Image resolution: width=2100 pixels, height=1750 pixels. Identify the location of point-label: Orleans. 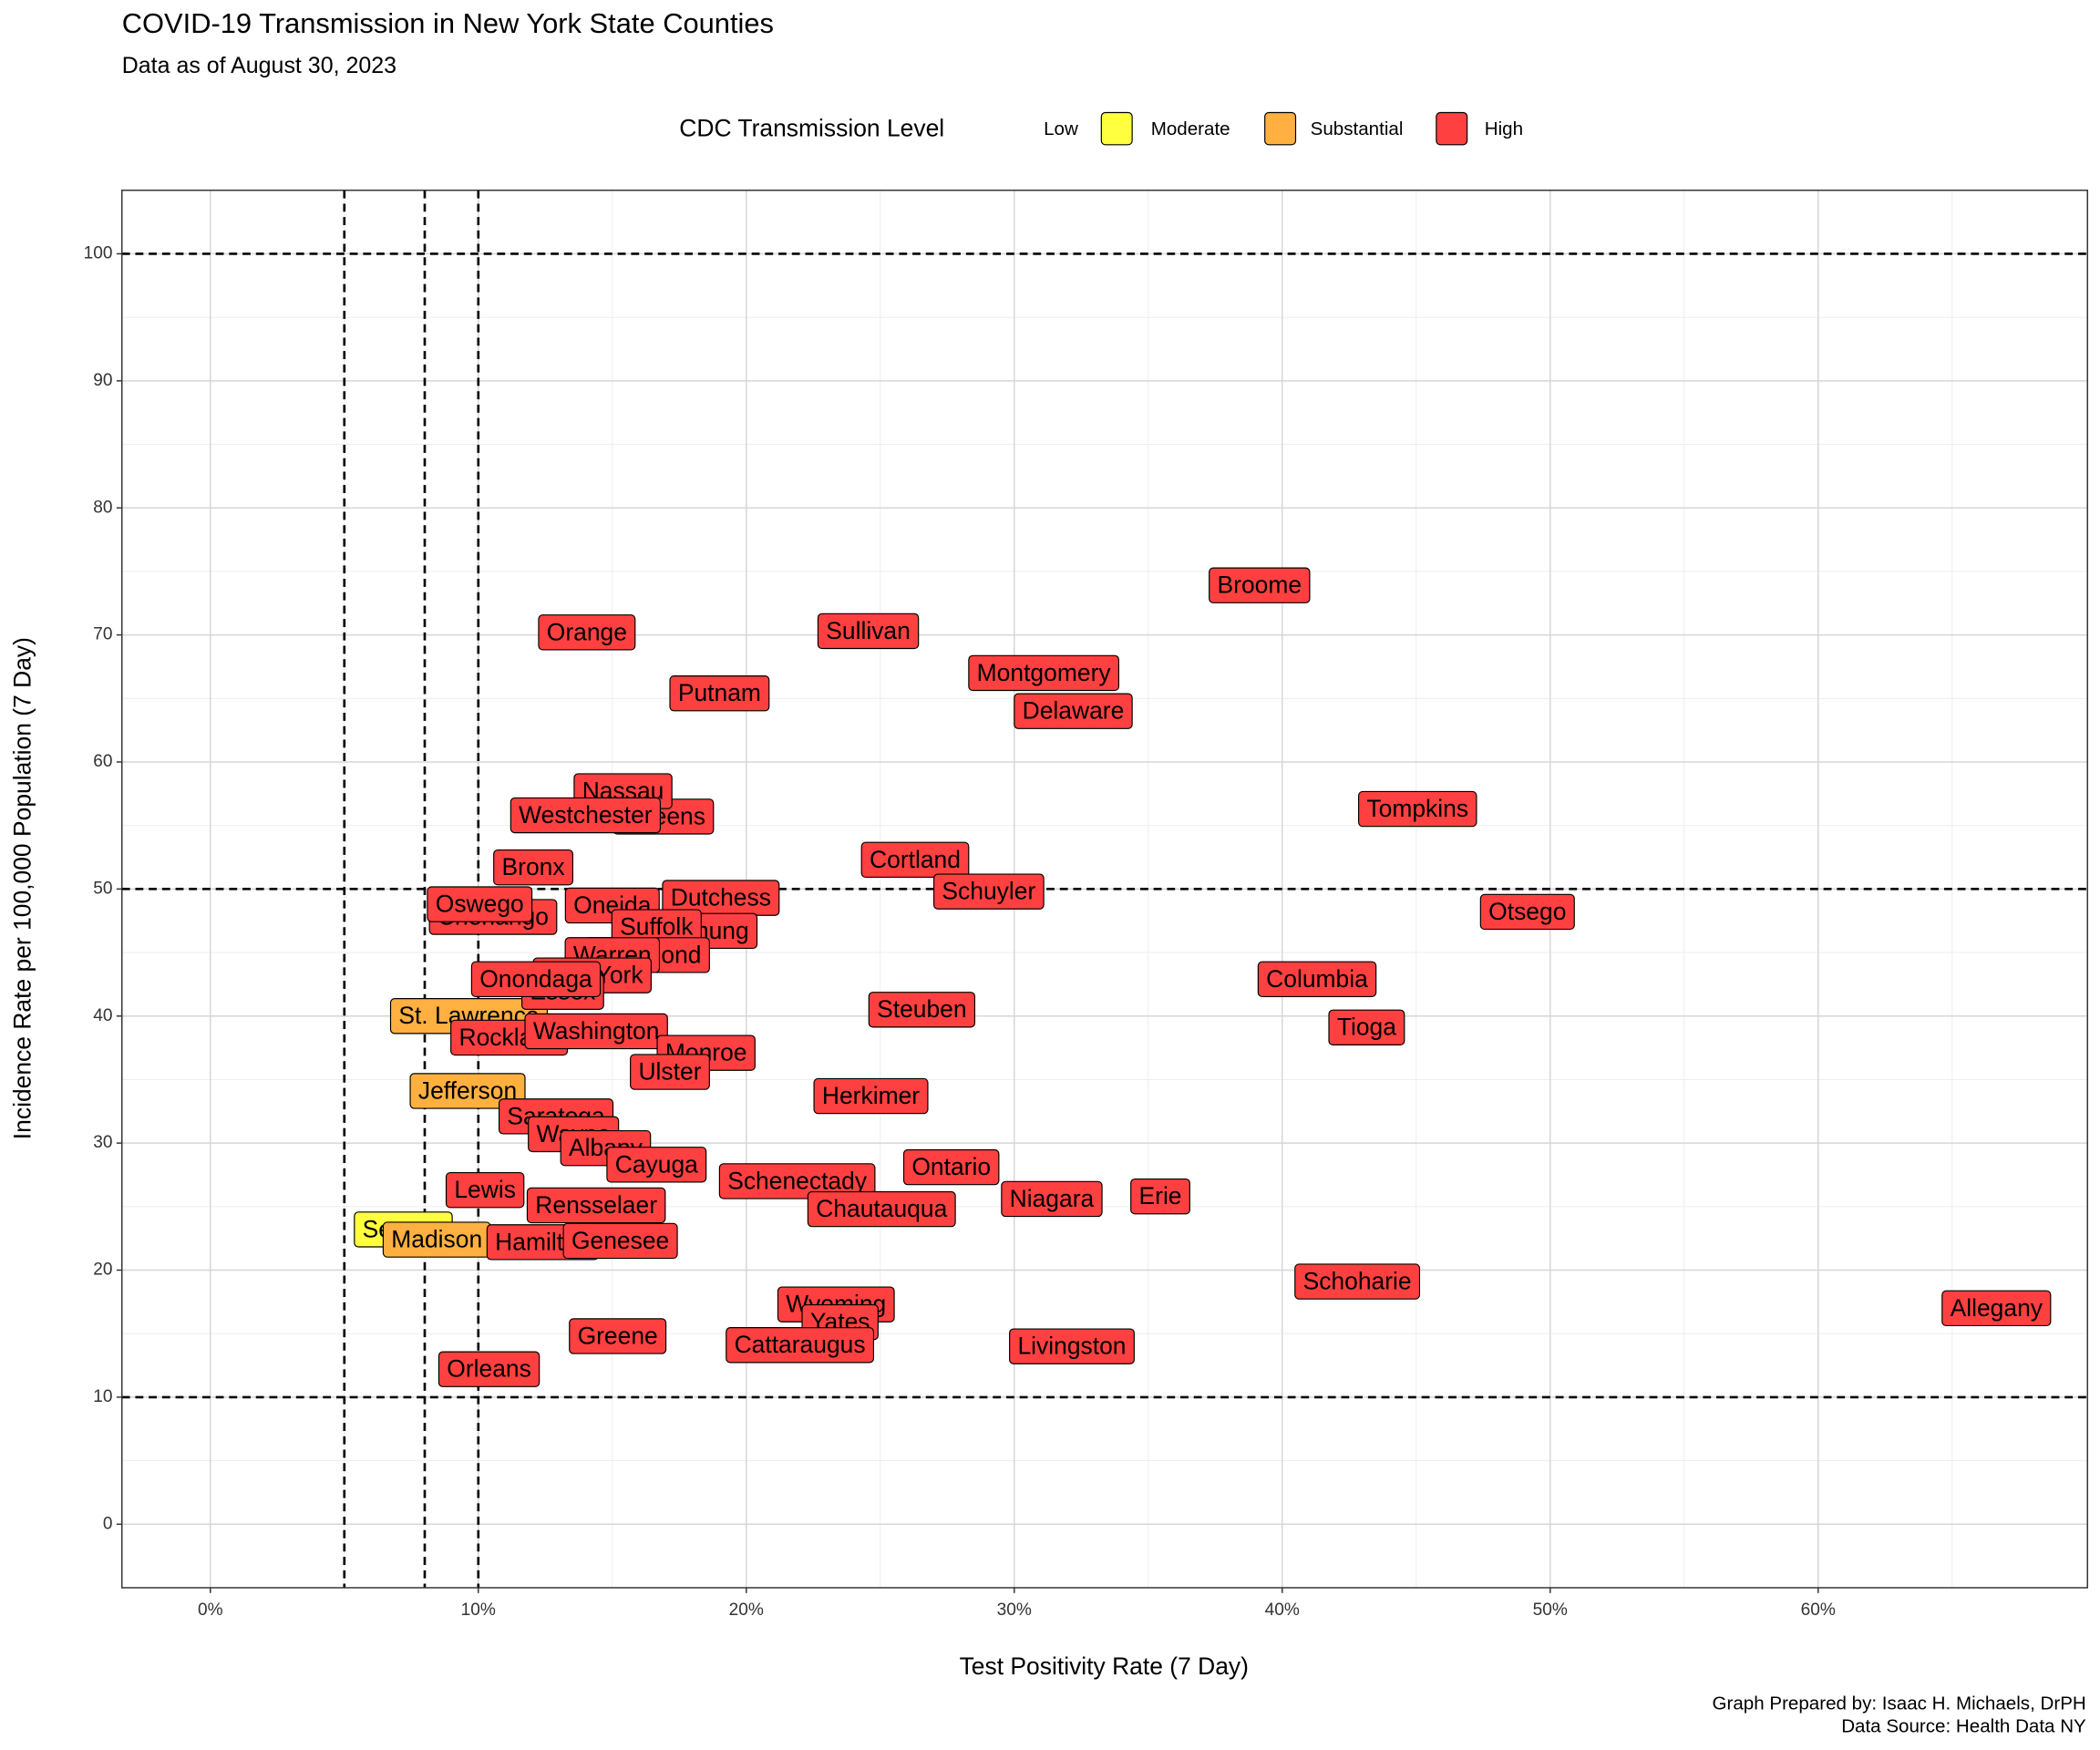
(489, 1369).